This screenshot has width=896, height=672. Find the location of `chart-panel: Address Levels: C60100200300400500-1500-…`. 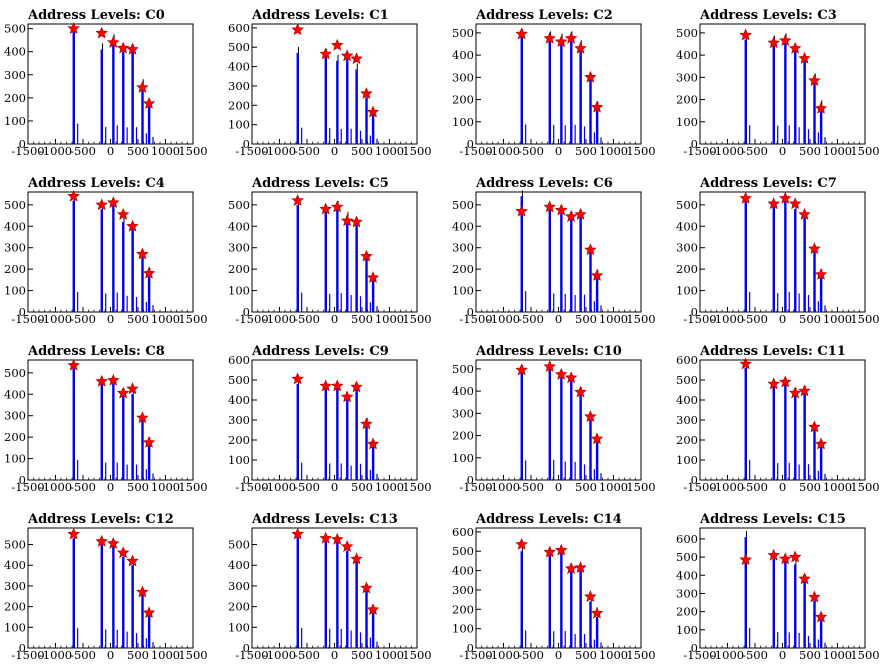

chart-panel: Address Levels: C60100200300400500-1500-… is located at coordinates (554, 251).